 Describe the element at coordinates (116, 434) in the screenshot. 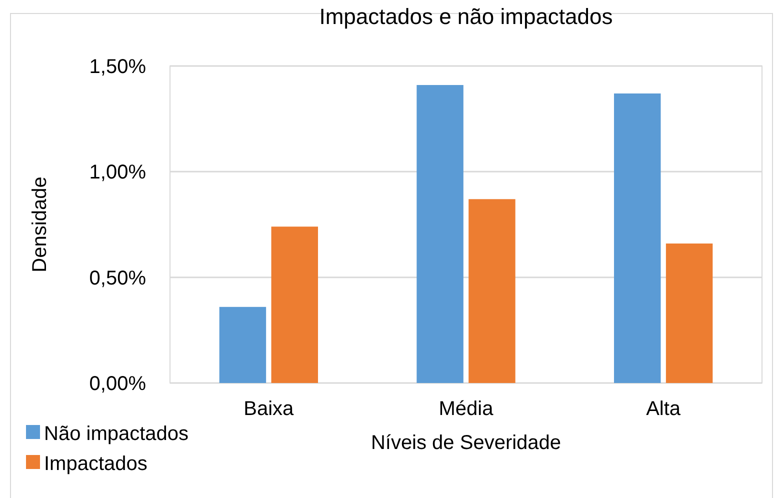

I see `legend-label: Não impactados` at that location.